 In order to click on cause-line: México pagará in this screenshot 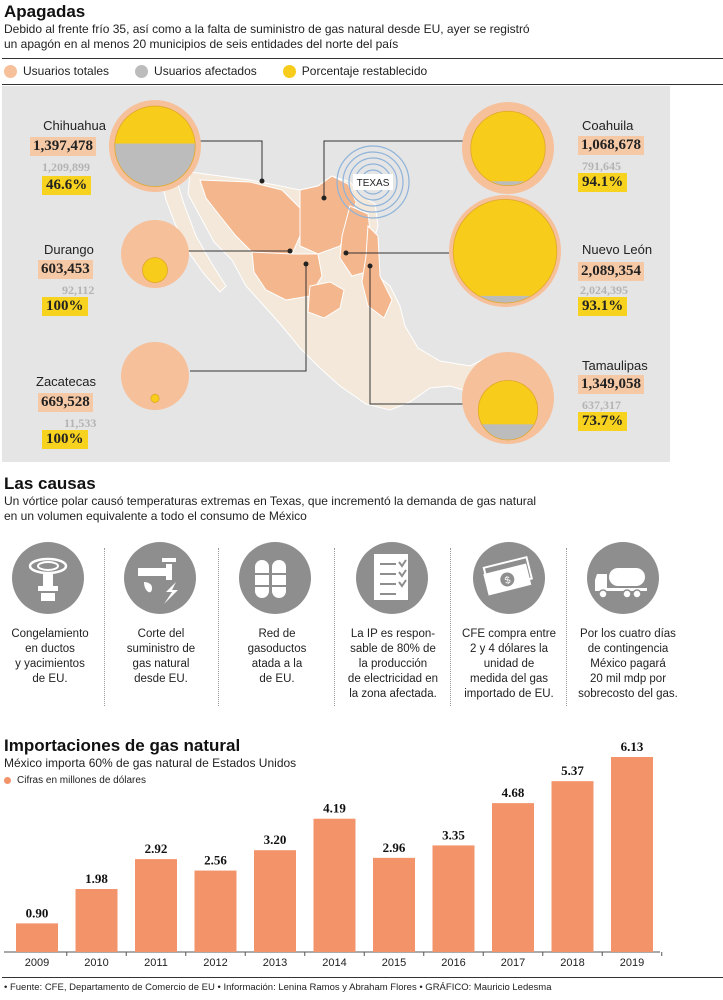, I will do `click(628, 664)`.